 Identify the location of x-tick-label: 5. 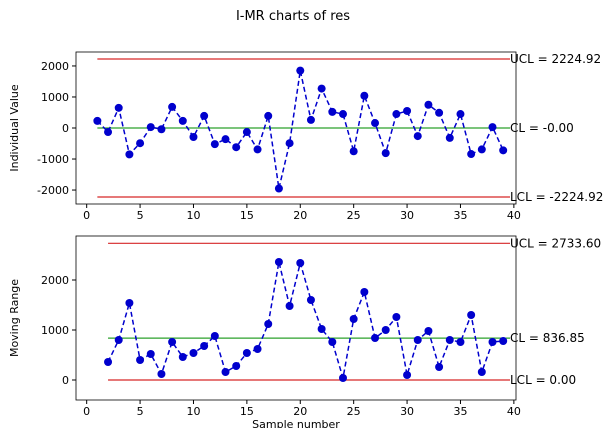
(140, 411).